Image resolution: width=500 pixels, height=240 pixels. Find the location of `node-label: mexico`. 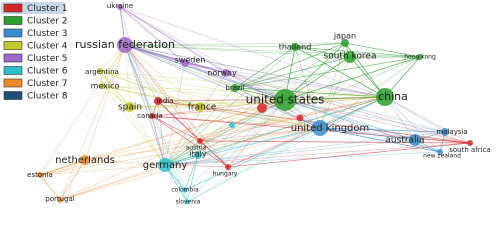

node-label: mexico is located at coordinates (105, 86).